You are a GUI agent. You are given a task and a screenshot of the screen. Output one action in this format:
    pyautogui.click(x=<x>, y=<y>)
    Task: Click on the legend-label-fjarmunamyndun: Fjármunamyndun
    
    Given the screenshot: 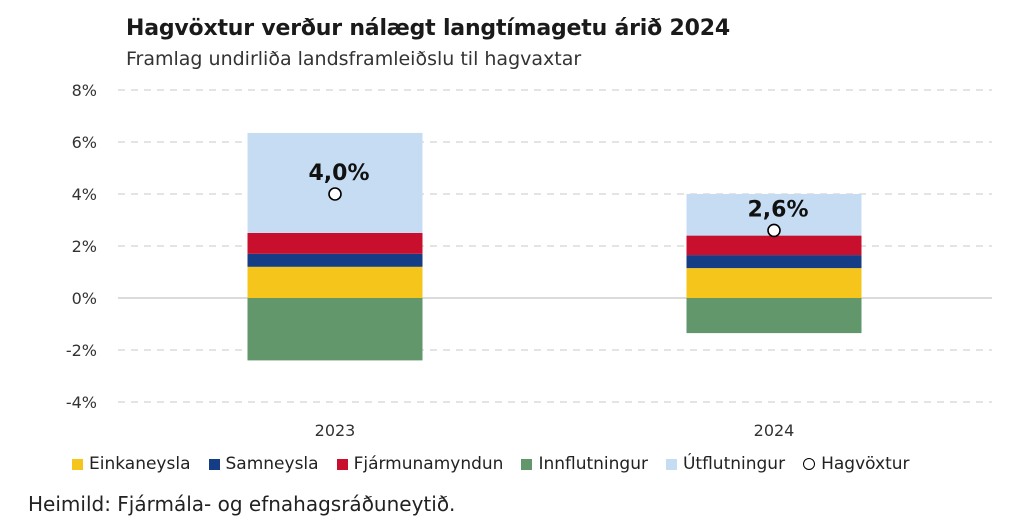 What is the action you would take?
    pyautogui.click(x=428, y=464)
    